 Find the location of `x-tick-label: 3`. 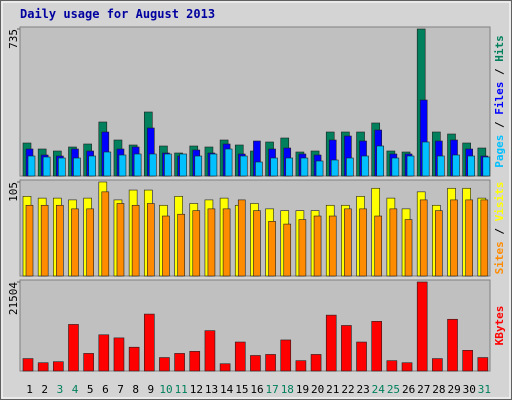

x-tick-label: 3 is located at coordinates (60, 389).